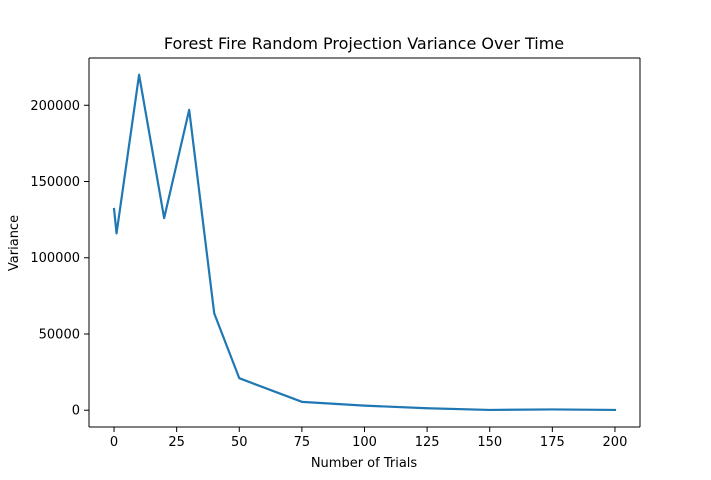 This screenshot has height=480, width=711. Describe the element at coordinates (176, 442) in the screenshot. I see `x-tick-label: 25` at that location.